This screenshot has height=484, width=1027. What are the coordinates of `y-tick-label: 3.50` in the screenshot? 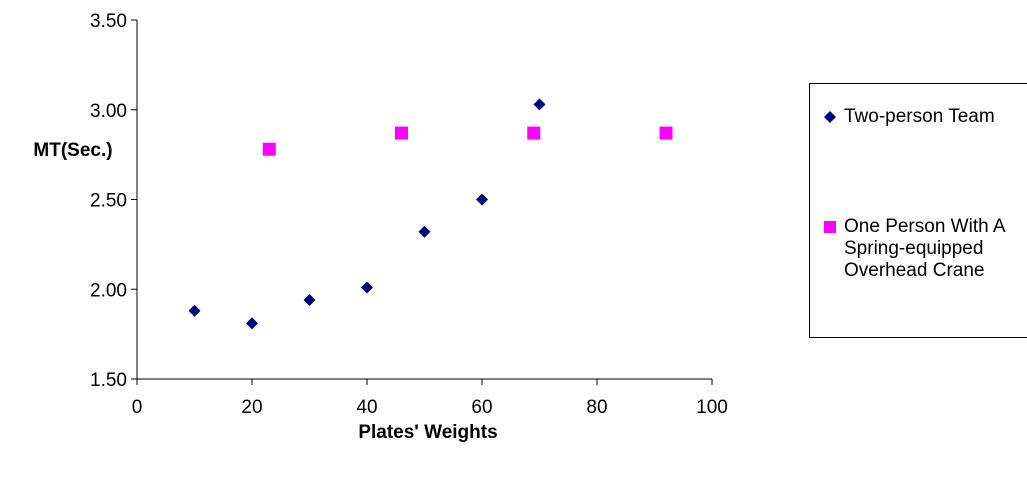 It's located at (108, 21).